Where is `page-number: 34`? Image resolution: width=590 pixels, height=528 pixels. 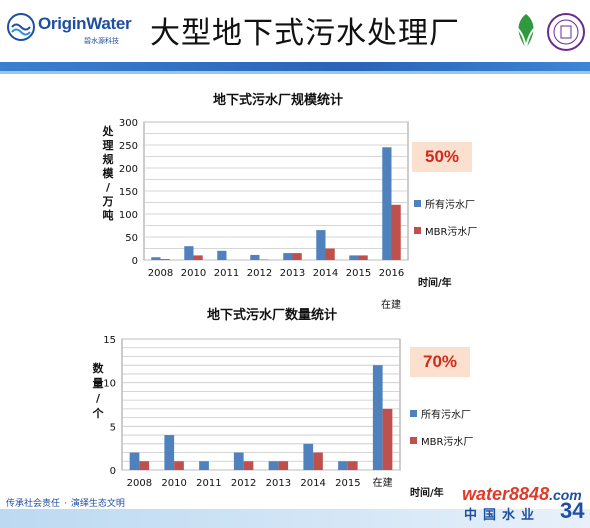 page-number: 34 is located at coordinates (572, 510).